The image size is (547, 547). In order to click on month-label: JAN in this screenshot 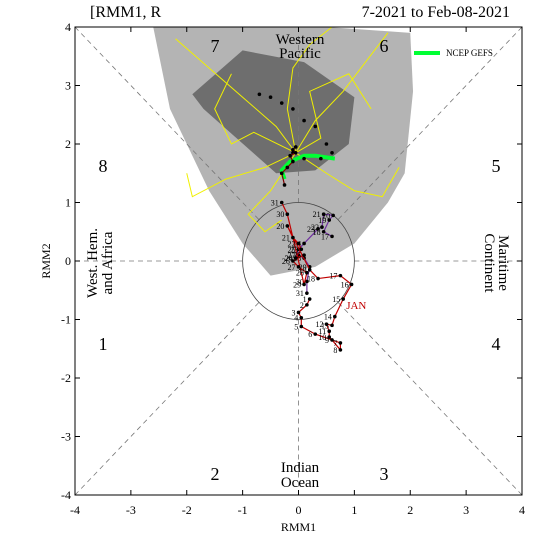, I will do `click(356, 306)`.